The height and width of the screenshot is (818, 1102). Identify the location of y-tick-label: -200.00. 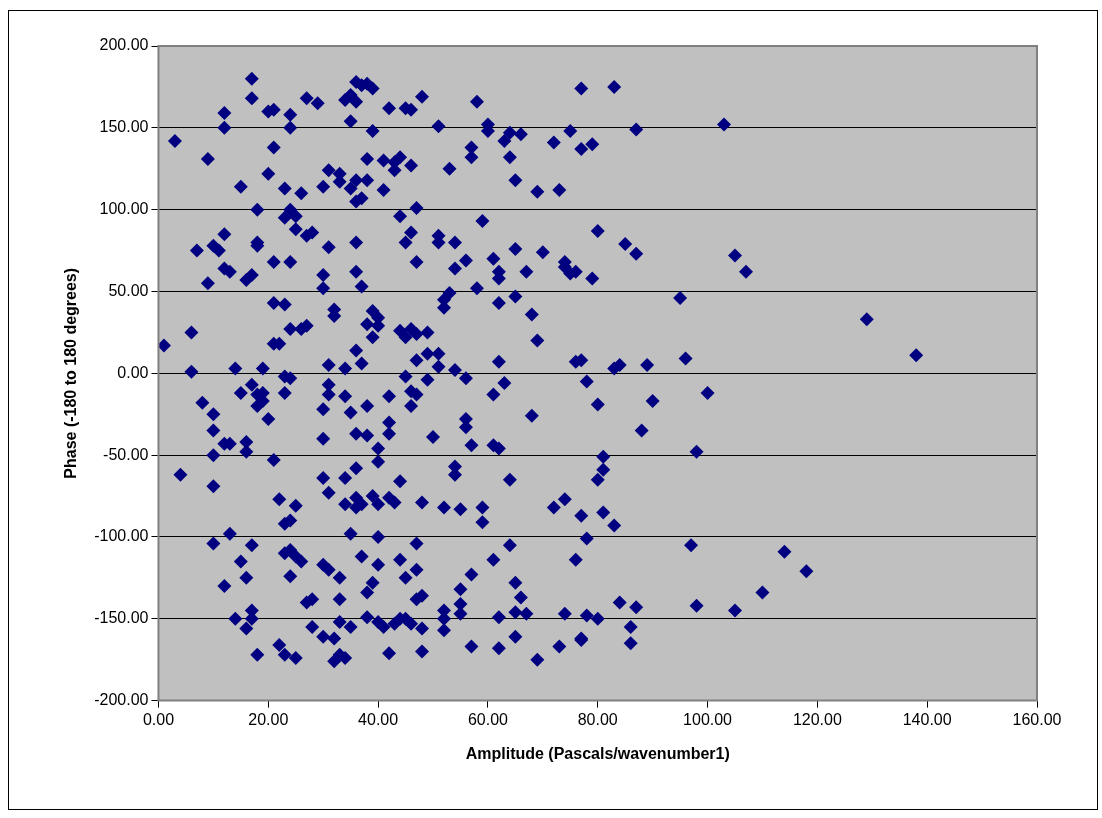
(121, 700).